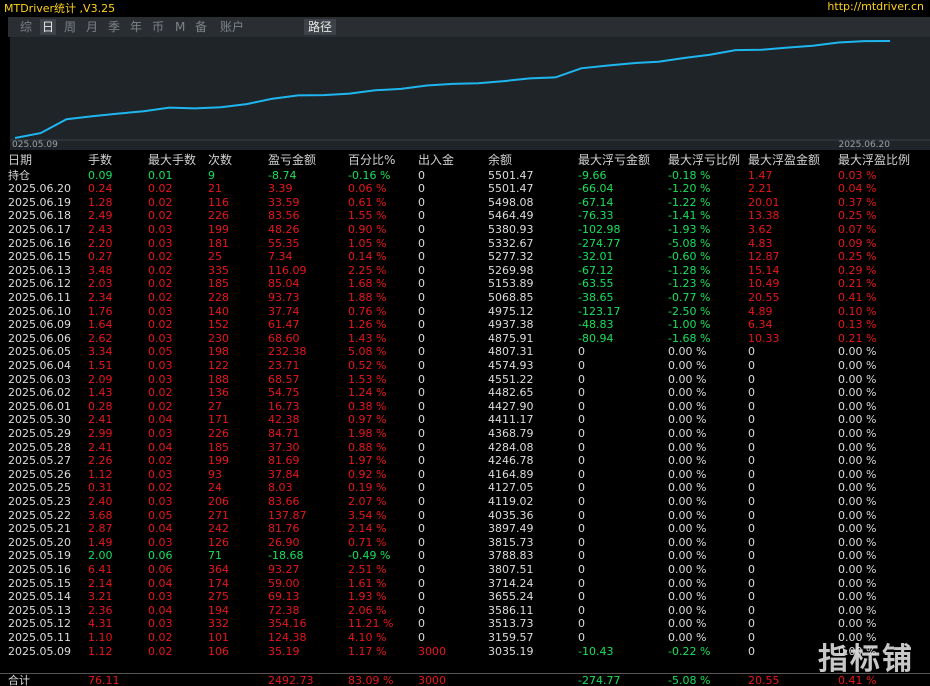  Describe the element at coordinates (284, 297) in the screenshot. I see `profit-cell: 93.73` at that location.